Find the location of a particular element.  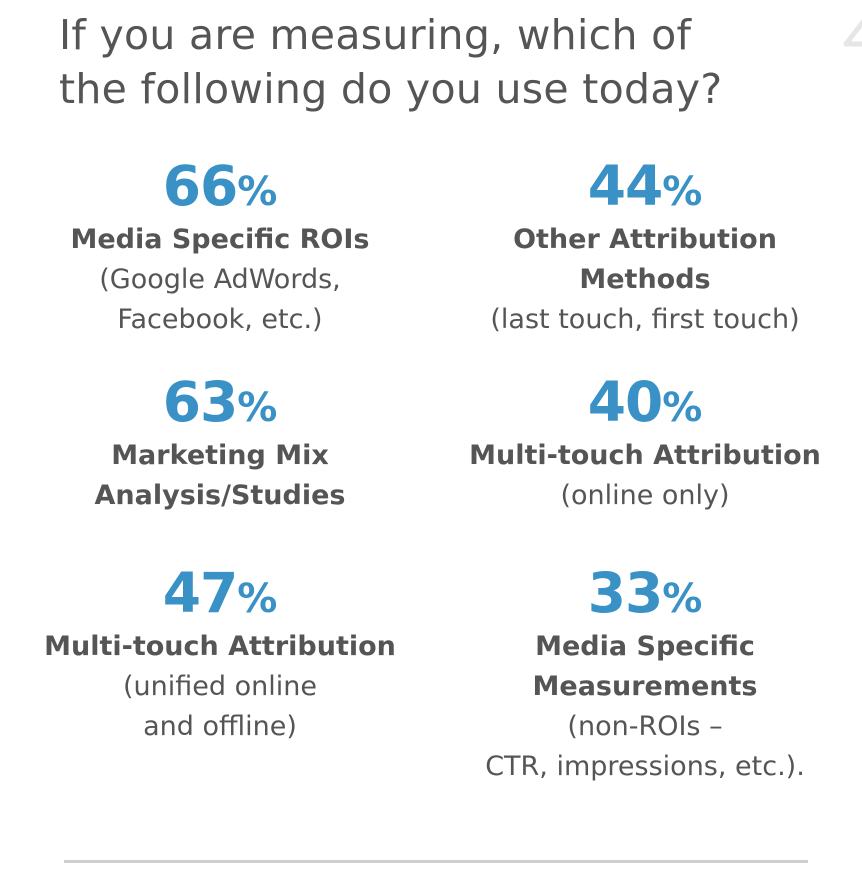

stat-note: (non-ROIs – is located at coordinates (645, 726).